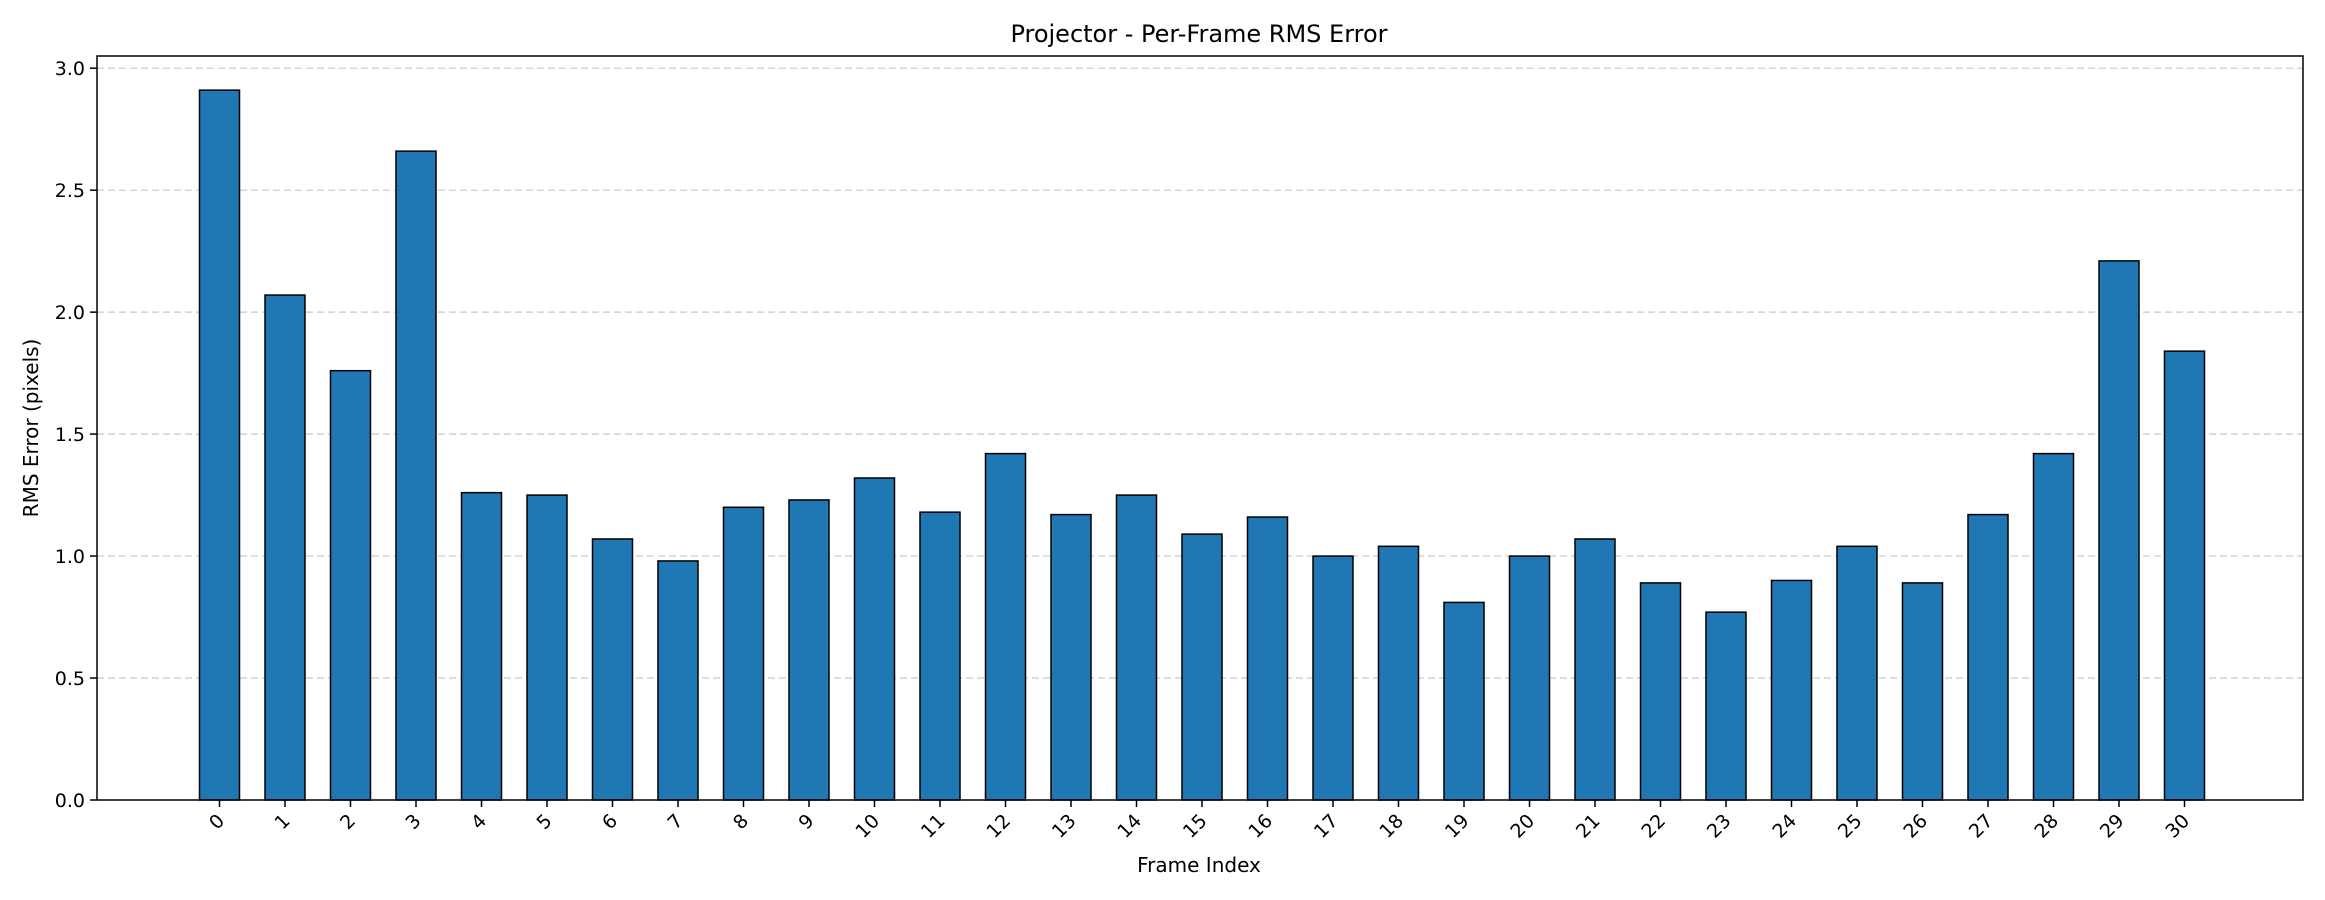 This screenshot has height=900, width=2325. I want to click on y-tick-label: 2.5, so click(70, 191).